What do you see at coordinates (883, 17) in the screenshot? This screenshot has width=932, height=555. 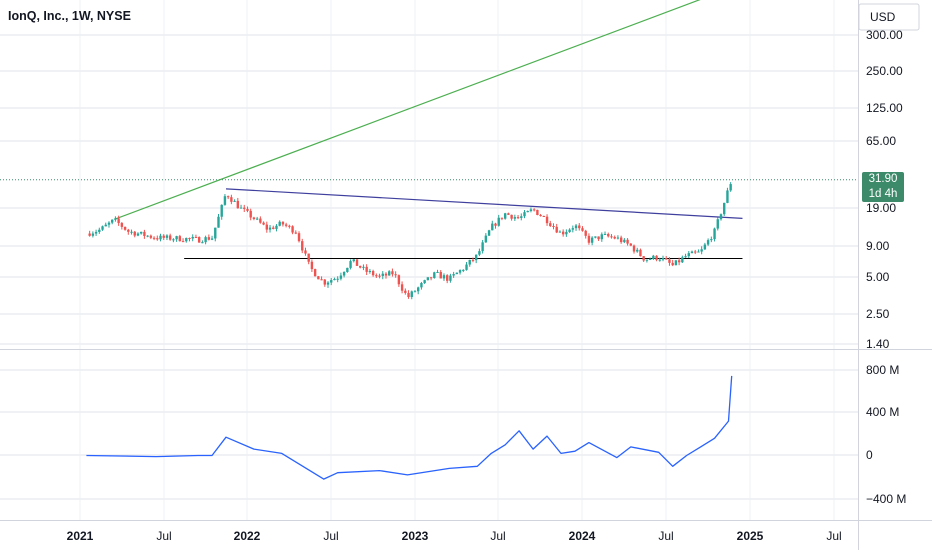 I see `currency-label: USD` at bounding box center [883, 17].